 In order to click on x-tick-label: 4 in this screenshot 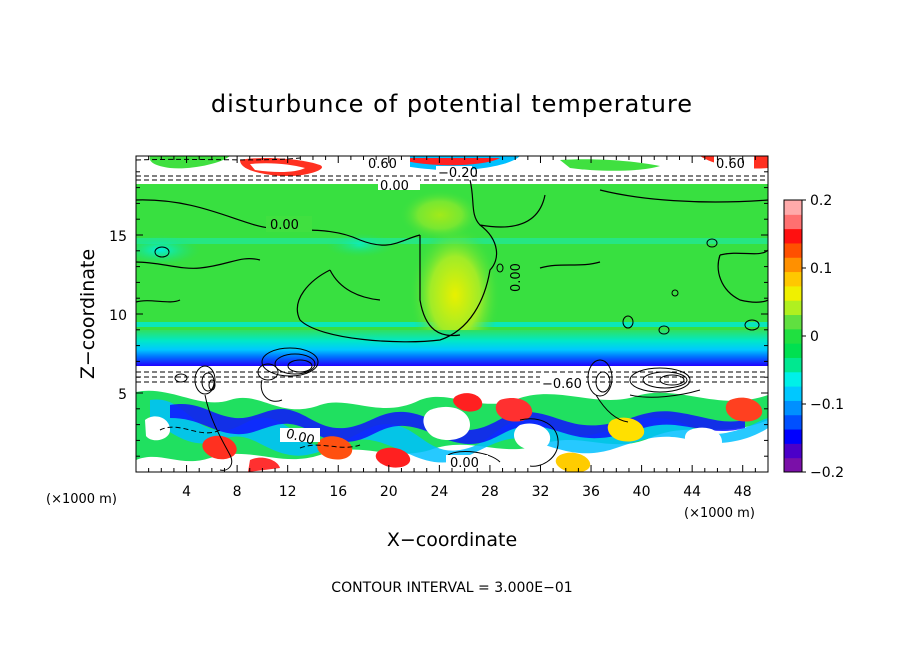, I will do `click(186, 492)`.